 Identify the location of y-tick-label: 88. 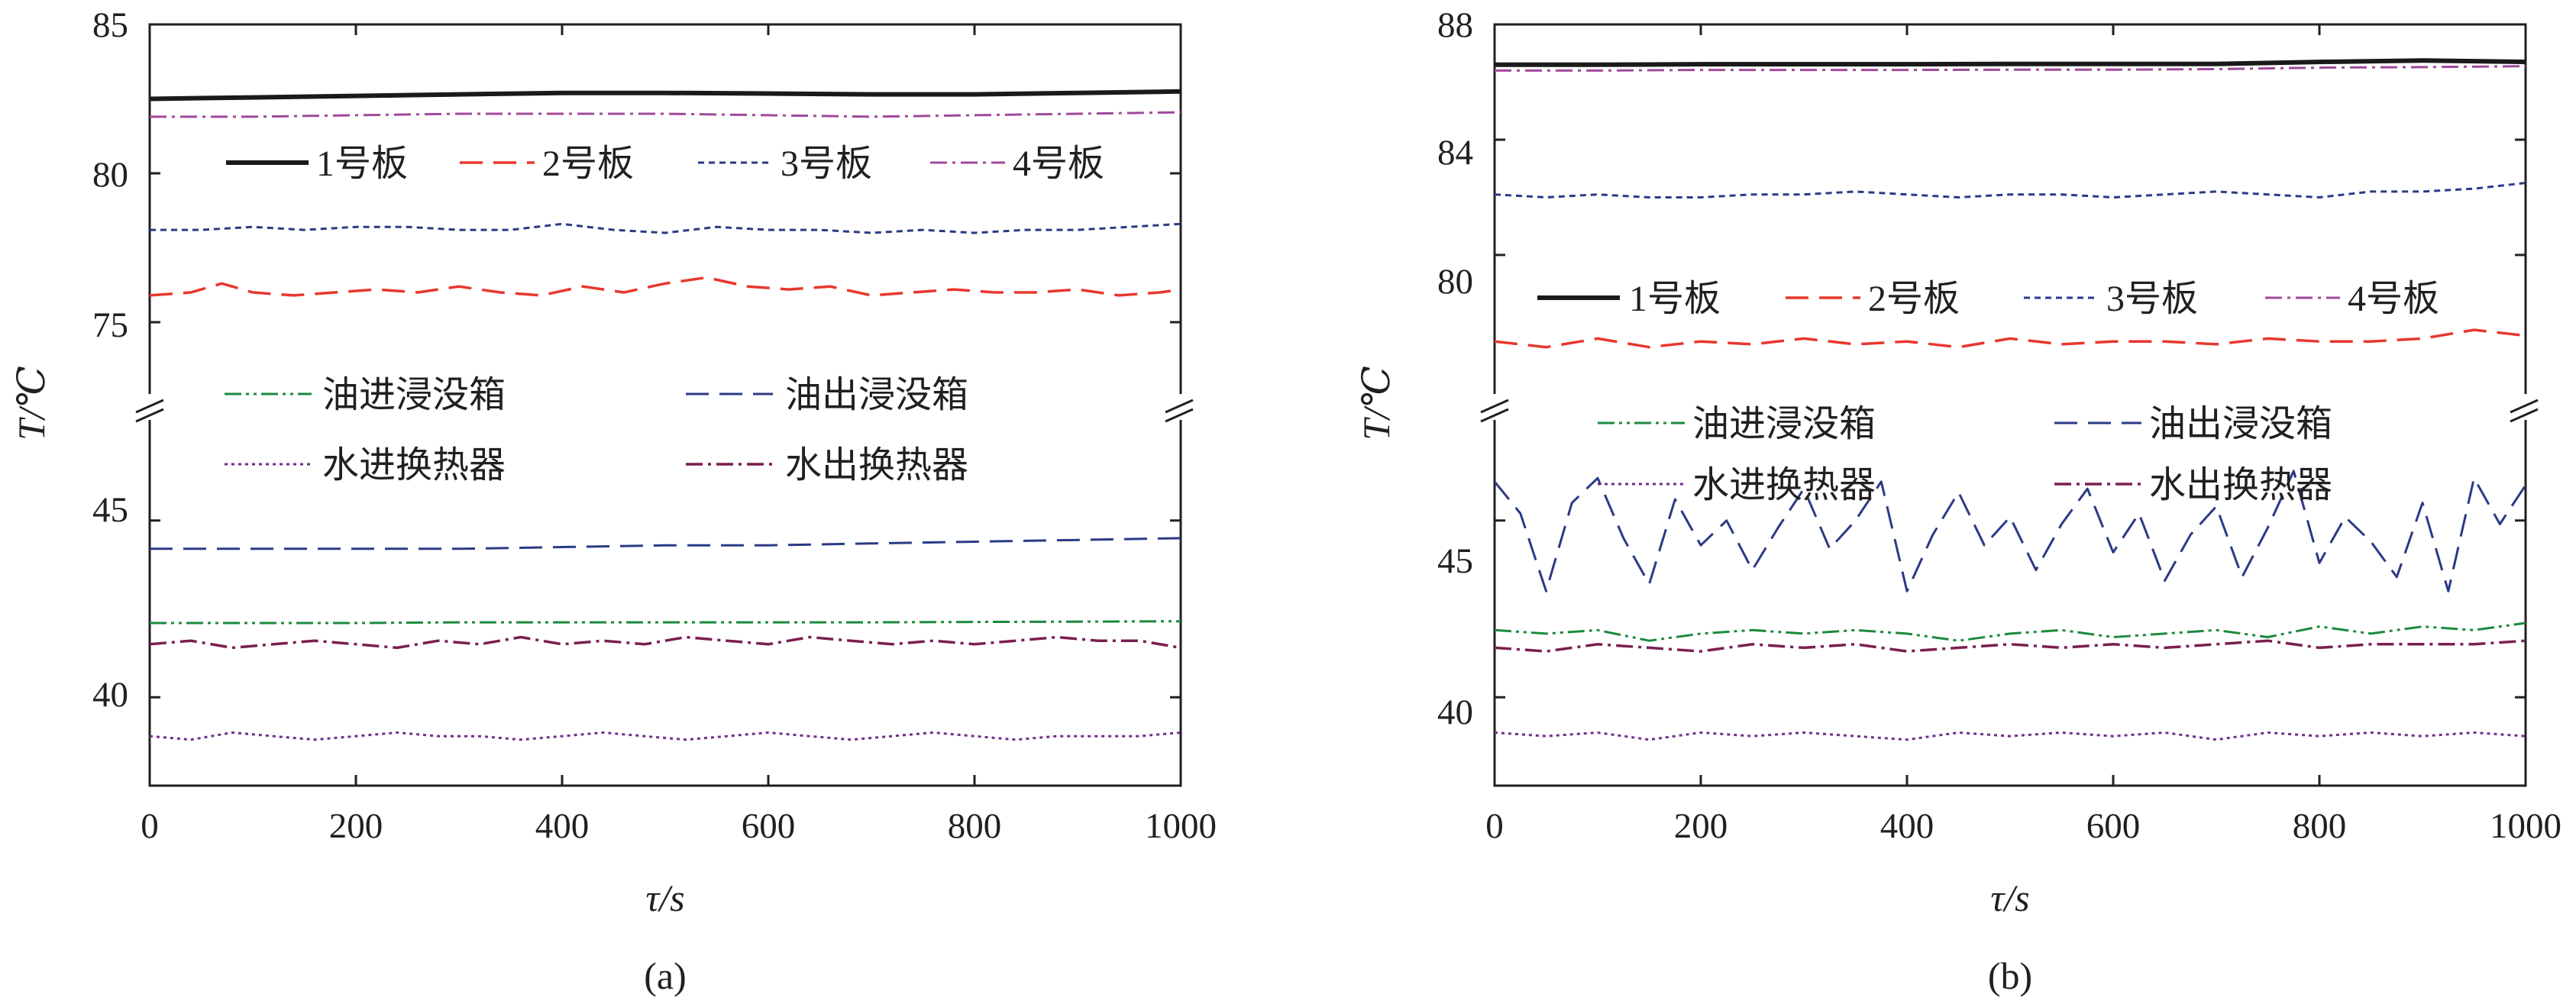
(1455, 25).